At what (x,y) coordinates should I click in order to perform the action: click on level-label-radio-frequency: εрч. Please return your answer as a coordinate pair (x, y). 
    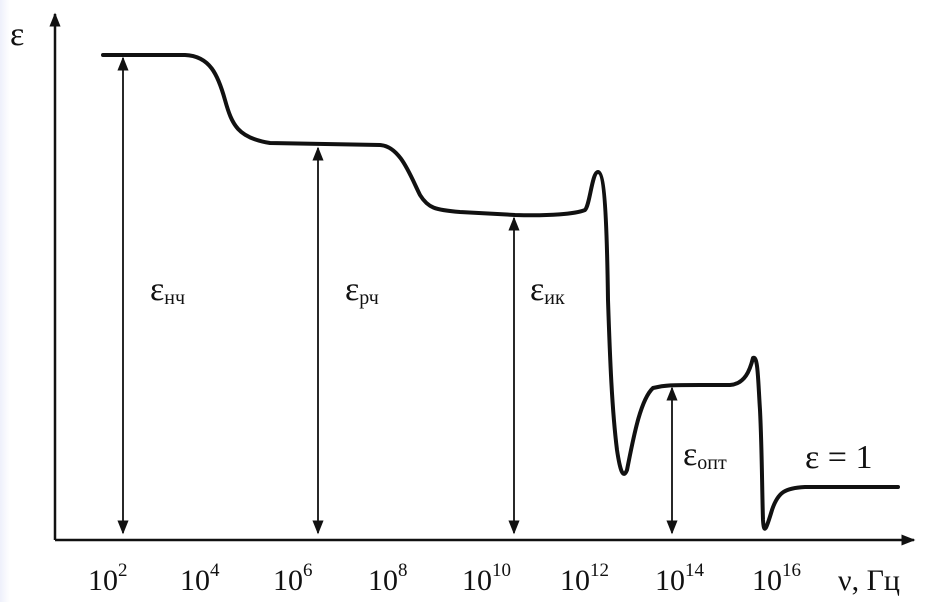
    Looking at the image, I should click on (362, 290).